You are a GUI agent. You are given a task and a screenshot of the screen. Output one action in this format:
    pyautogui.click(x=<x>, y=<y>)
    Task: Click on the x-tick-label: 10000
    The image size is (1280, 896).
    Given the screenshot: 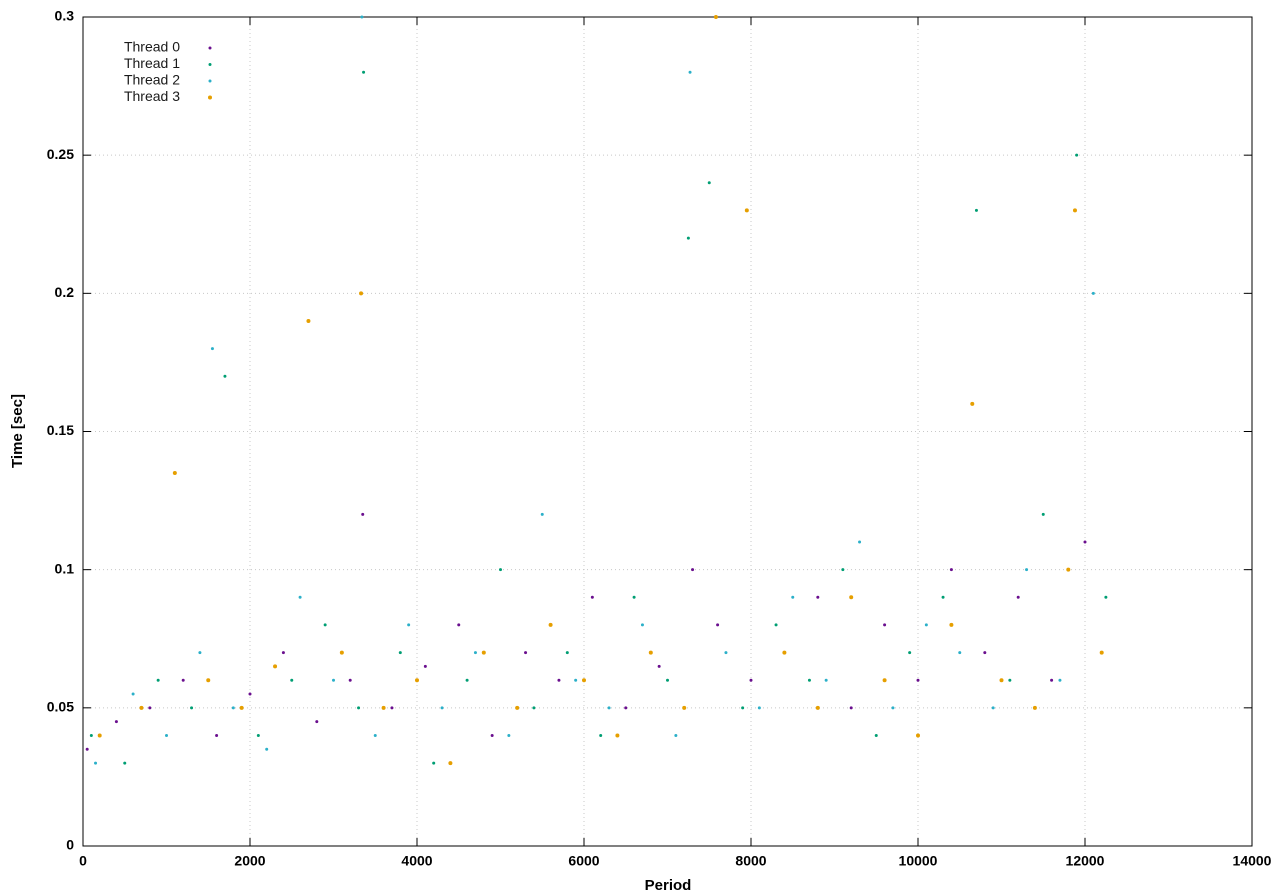 What is the action you would take?
    pyautogui.click(x=918, y=861)
    